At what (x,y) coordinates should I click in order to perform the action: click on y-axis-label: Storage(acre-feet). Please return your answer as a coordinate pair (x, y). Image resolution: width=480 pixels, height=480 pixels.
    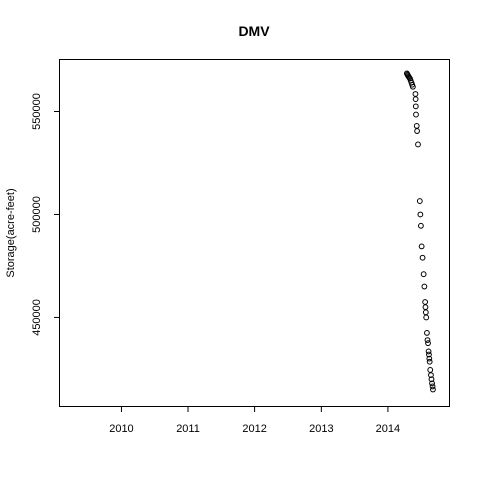
    Looking at the image, I should click on (11, 232).